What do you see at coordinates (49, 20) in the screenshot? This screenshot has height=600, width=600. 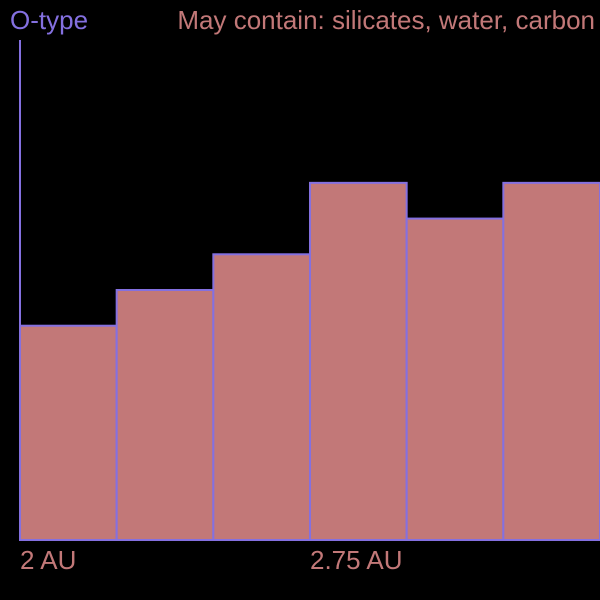 I see `chart-title: O-type` at bounding box center [49, 20].